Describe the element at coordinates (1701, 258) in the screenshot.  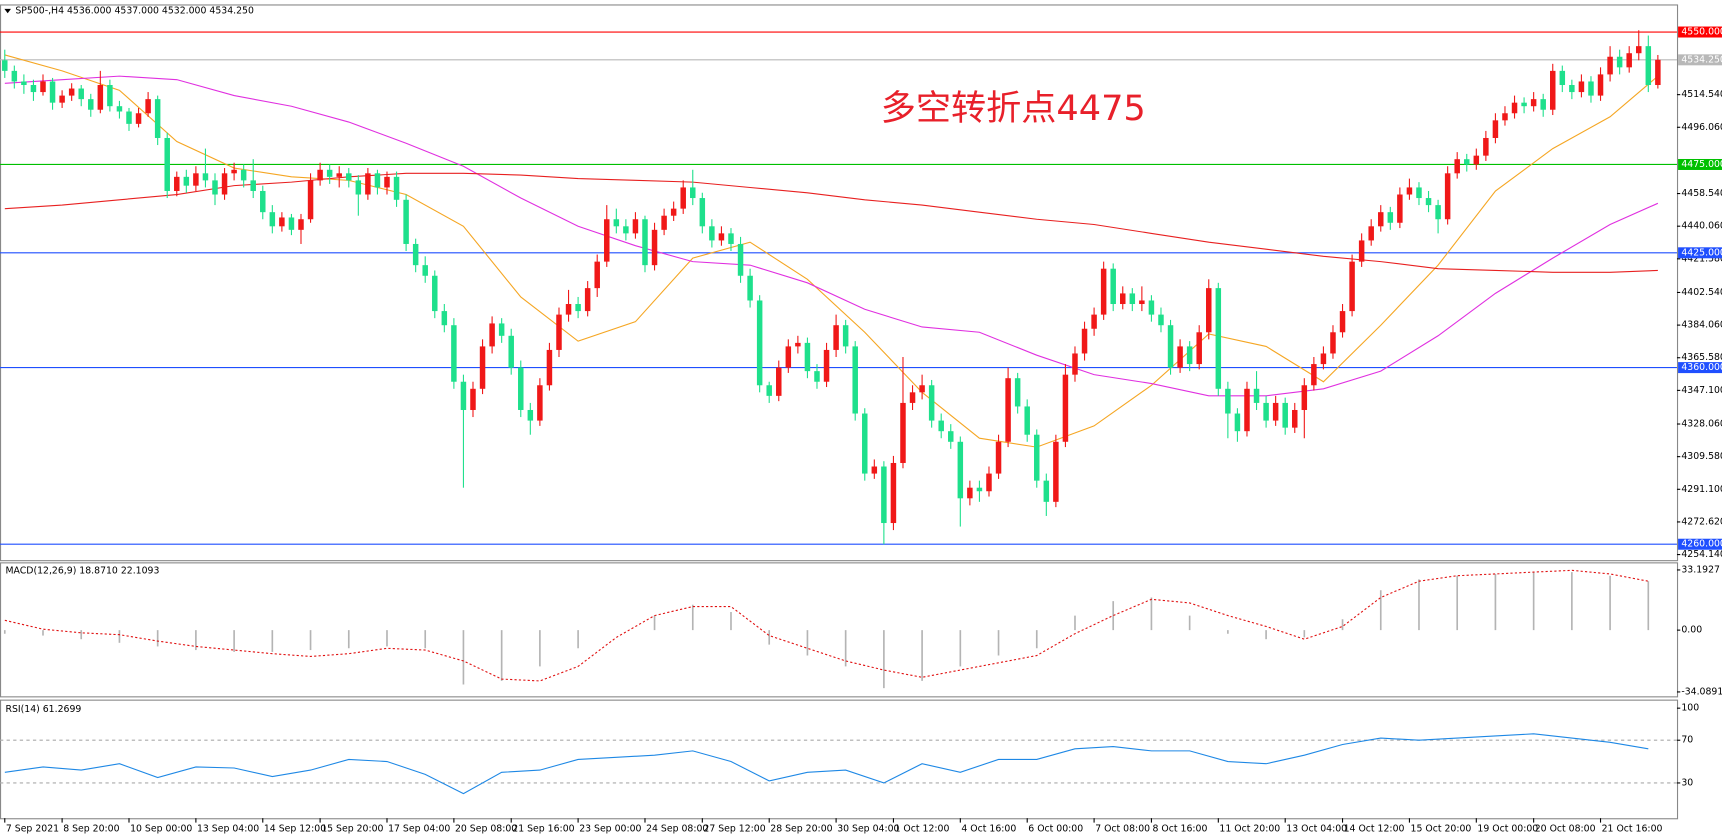
I see `y-tick-label: 4421.580` at that location.